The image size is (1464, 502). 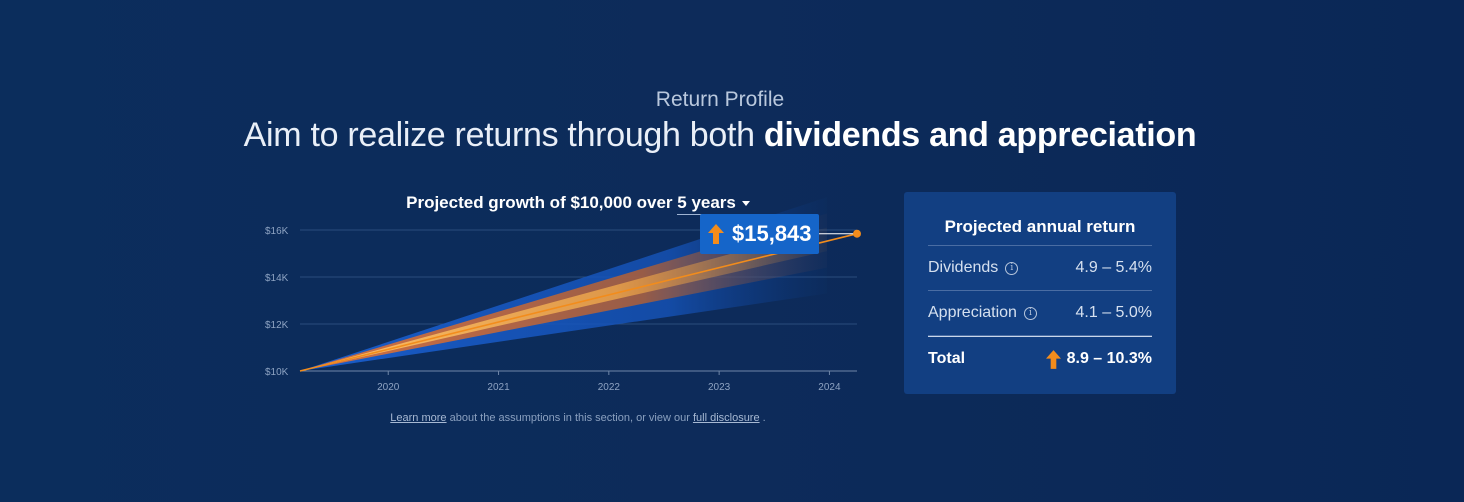 I want to click on learn-more-link: Learn more, so click(x=418, y=418).